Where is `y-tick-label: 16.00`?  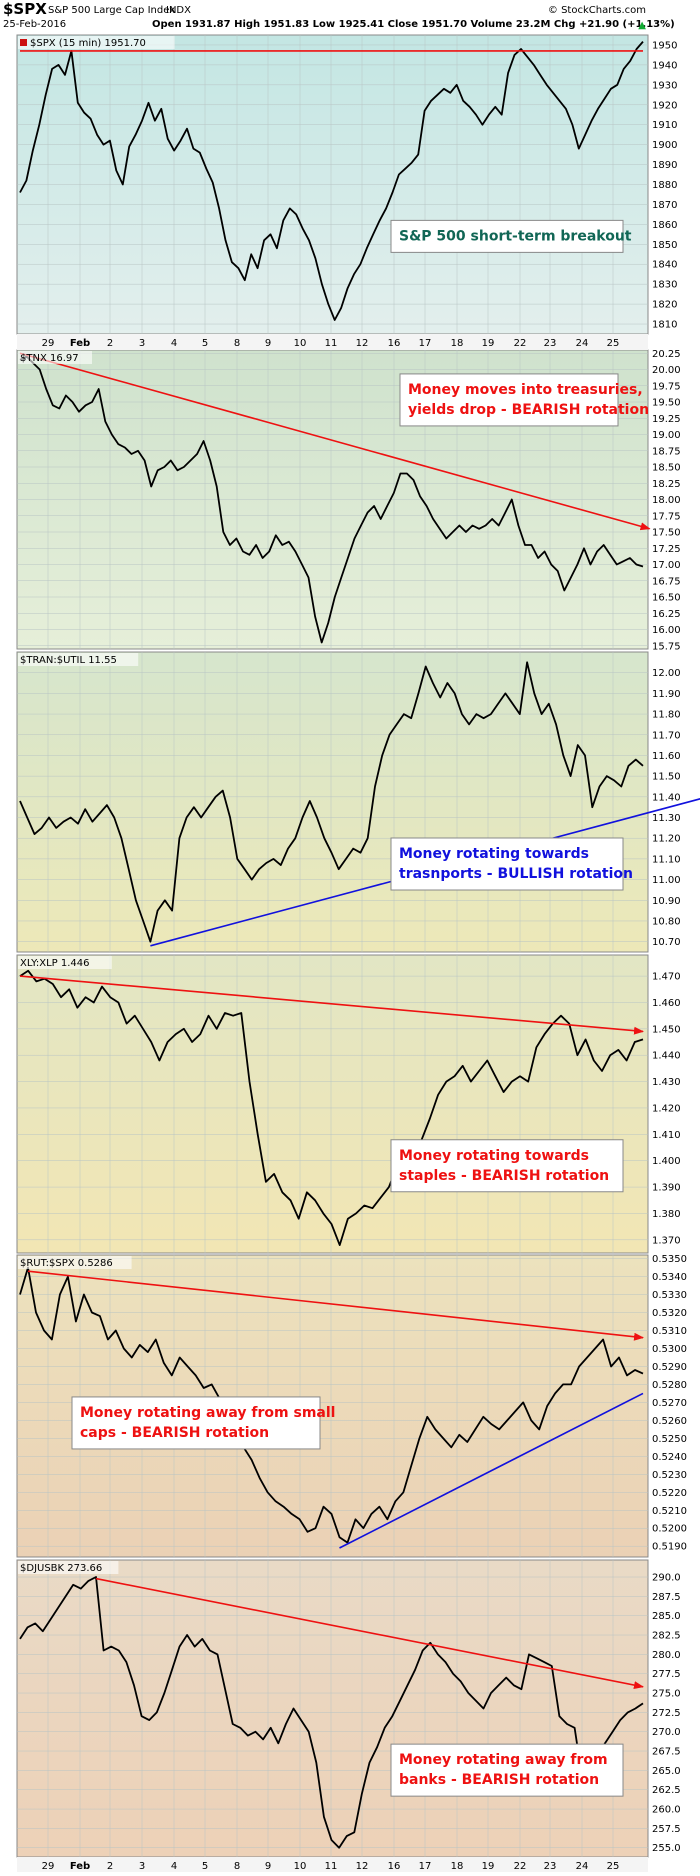 y-tick-label: 16.00 is located at coordinates (666, 630).